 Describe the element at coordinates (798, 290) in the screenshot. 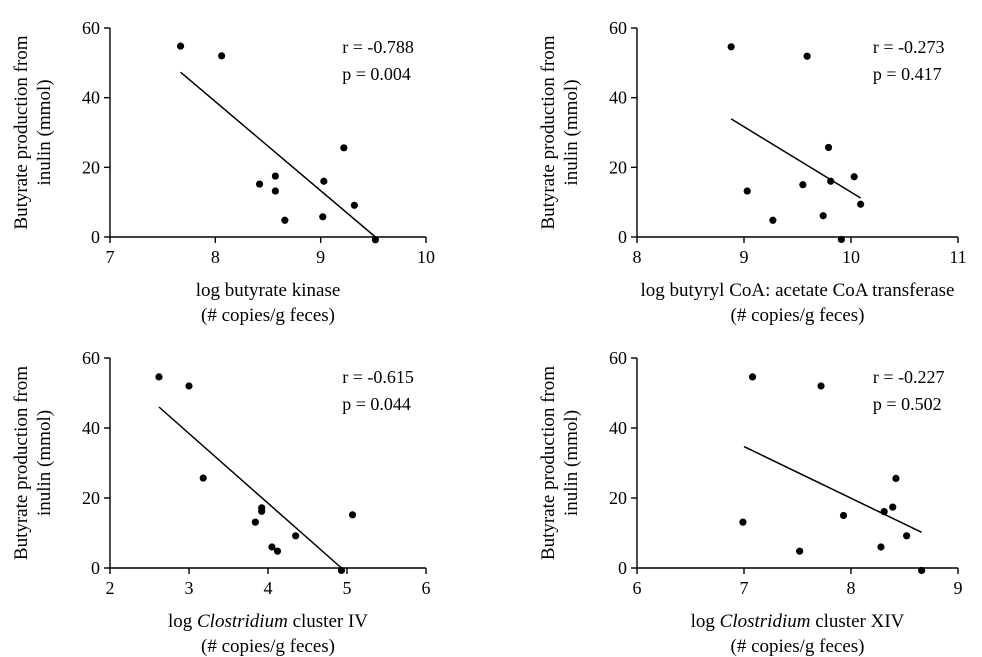

I see `x-axis-label: log butyryl CoA: acetate CoA transferase` at that location.